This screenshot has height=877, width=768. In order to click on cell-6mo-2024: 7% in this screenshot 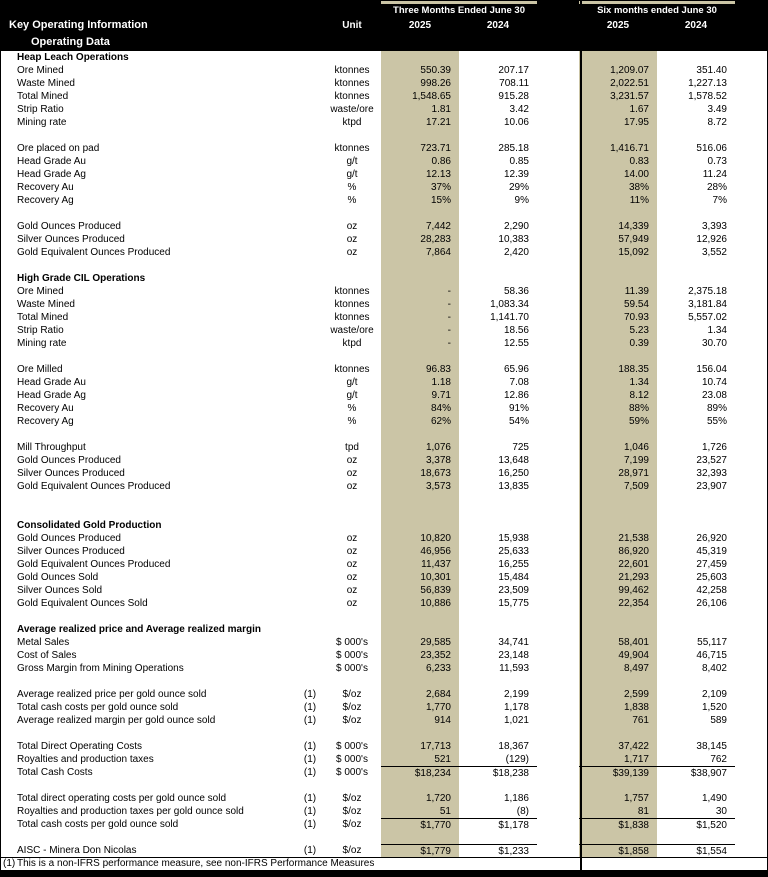, I will do `click(719, 200)`.